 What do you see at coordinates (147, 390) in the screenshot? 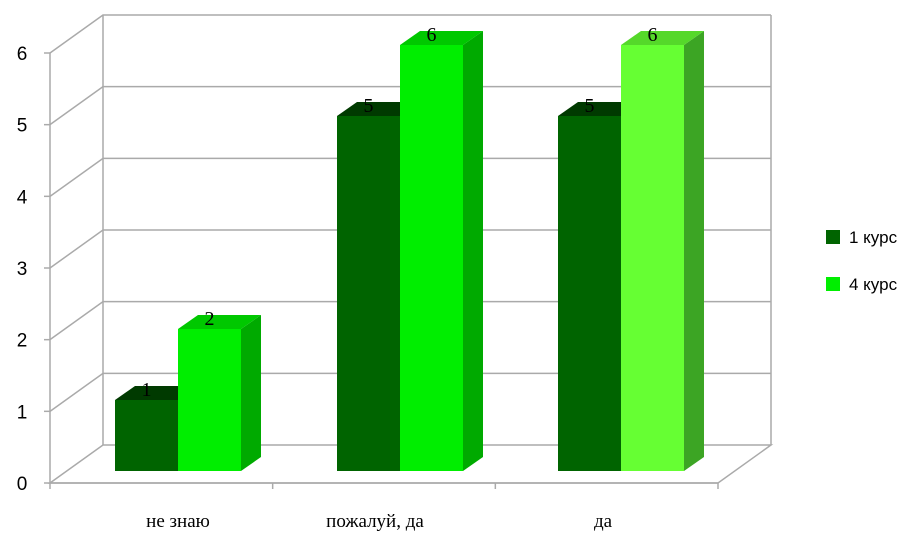
I see `data-label: 1` at bounding box center [147, 390].